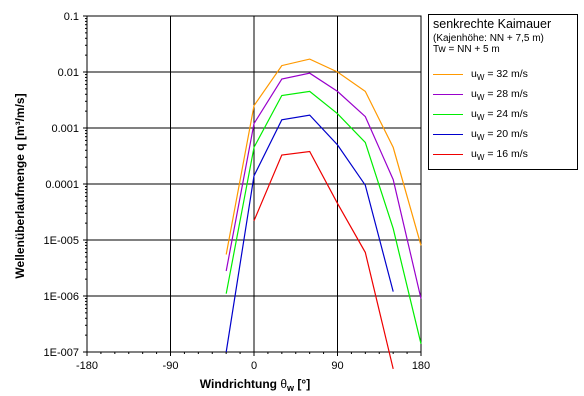 The width and height of the screenshot is (584, 396). Describe the element at coordinates (492, 24) in the screenshot. I see `legend-title: senkrechte Kaimauer` at that location.